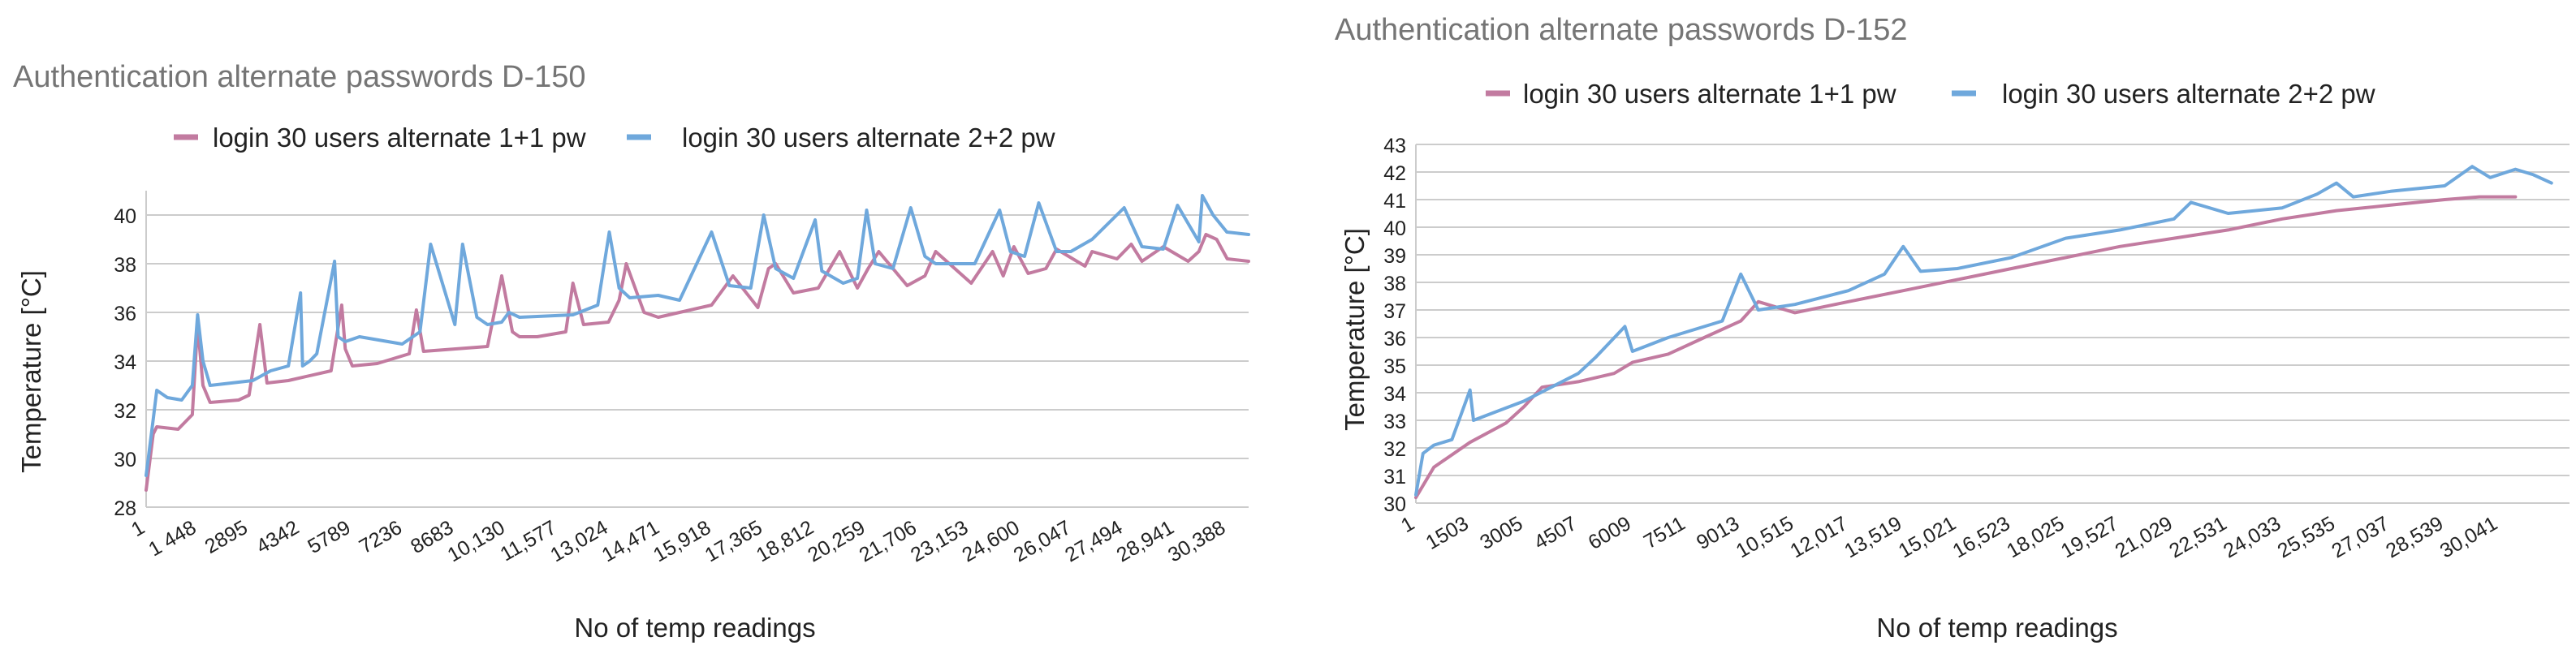  I want to click on x-tick-label: 18,025, so click(2035, 537).